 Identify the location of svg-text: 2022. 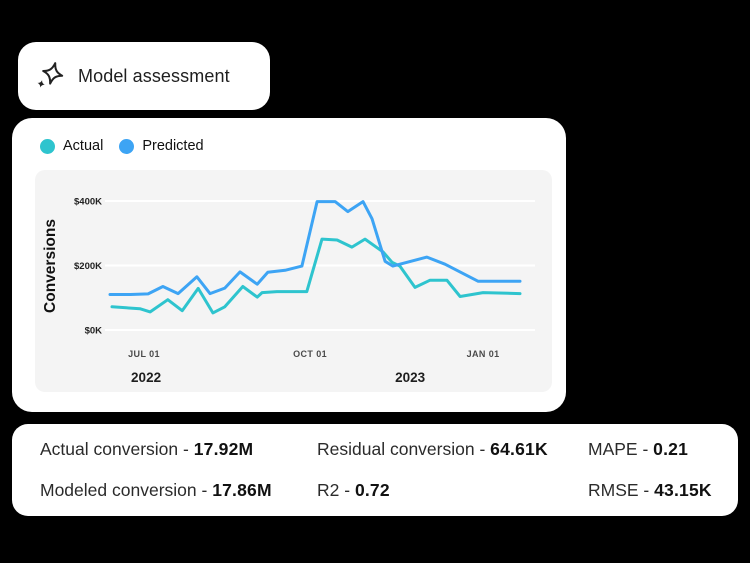
(146, 377).